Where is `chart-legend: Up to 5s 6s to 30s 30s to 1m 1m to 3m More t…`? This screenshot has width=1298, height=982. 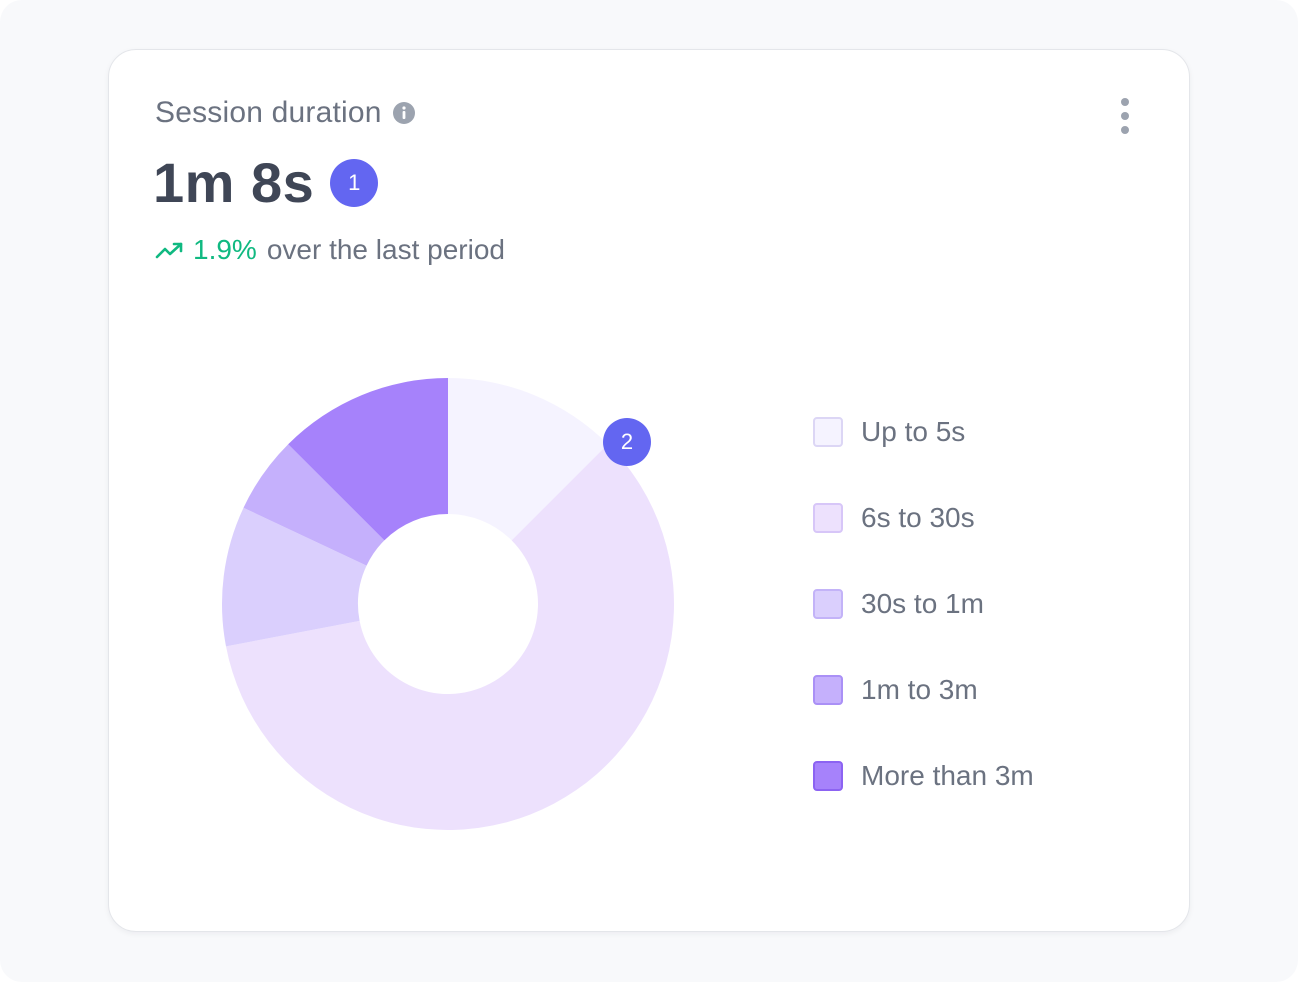 chart-legend: Up to 5s 6s to 30s 30s to 1m 1m to 3m More t… is located at coordinates (923, 631).